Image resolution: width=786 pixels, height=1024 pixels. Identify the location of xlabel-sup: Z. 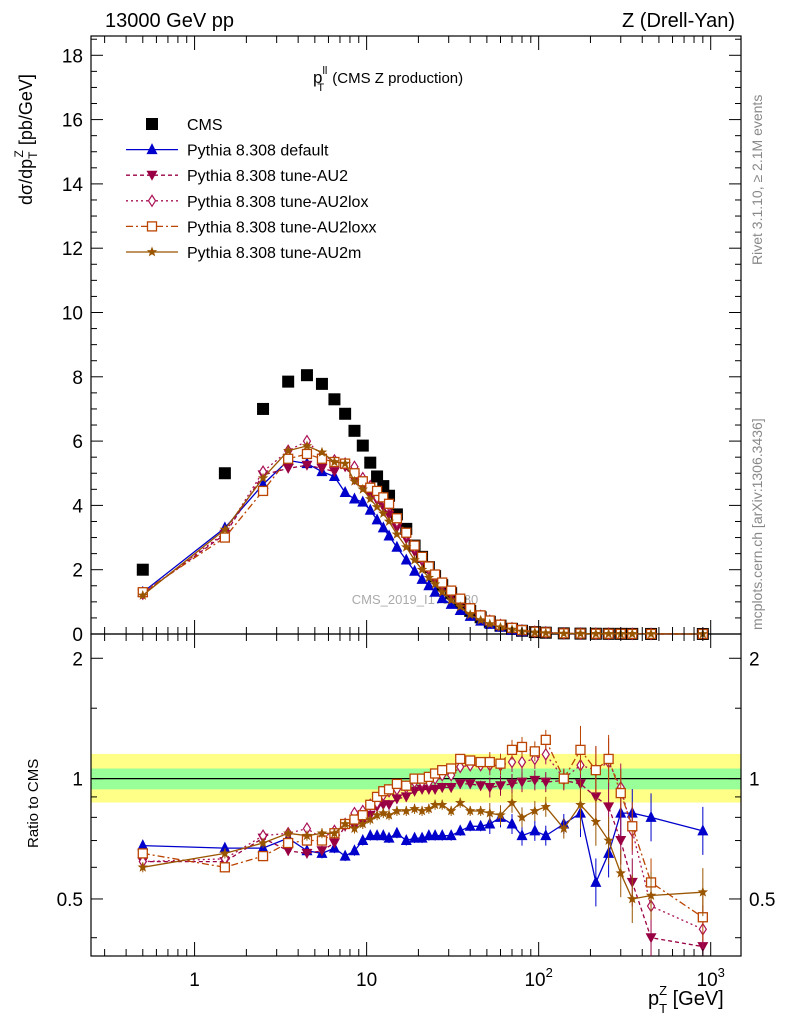
(663, 990).